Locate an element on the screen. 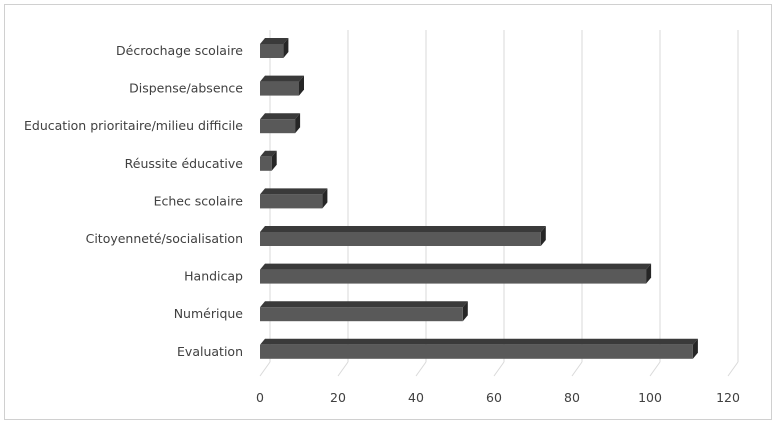 The image size is (779, 425). category-label: Numérique is located at coordinates (209, 313).